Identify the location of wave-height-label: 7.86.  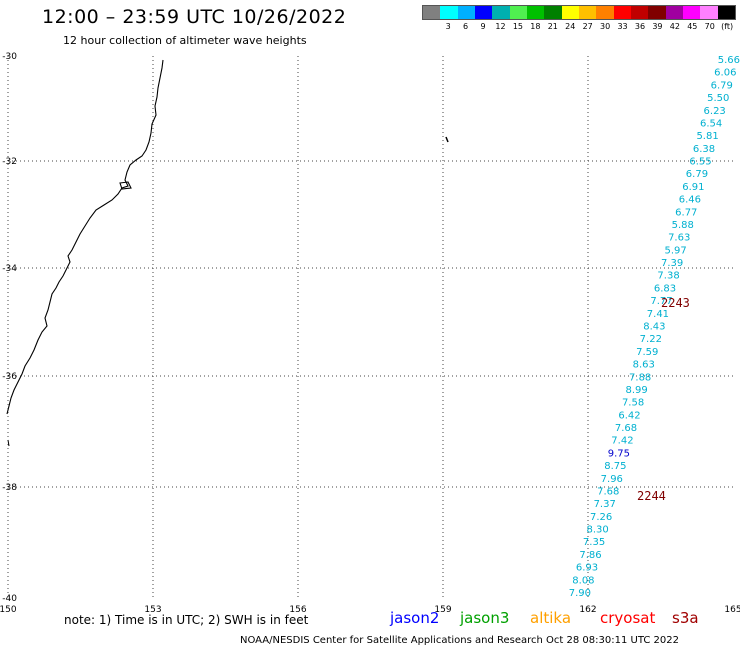
(590, 555).